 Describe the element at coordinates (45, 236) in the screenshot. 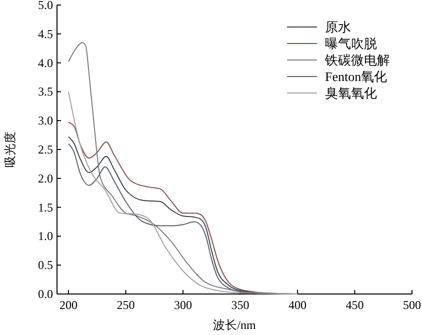

I see `y-tick-label: 1.0` at that location.